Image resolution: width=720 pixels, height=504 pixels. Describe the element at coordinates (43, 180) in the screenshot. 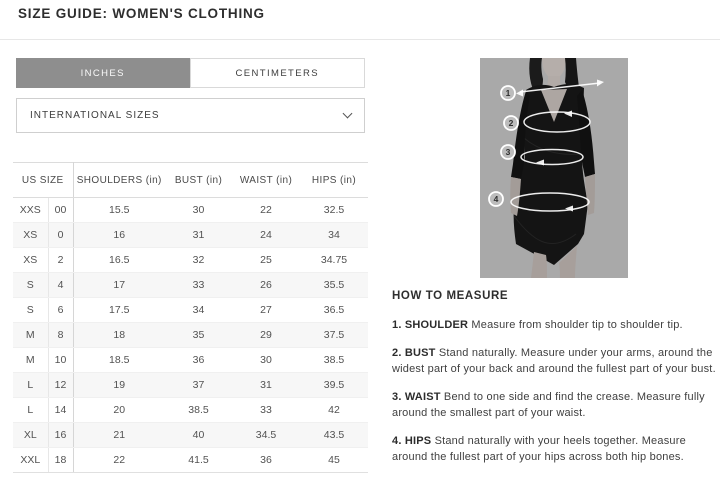

I see `col-header-us-size: US SIZE` at that location.